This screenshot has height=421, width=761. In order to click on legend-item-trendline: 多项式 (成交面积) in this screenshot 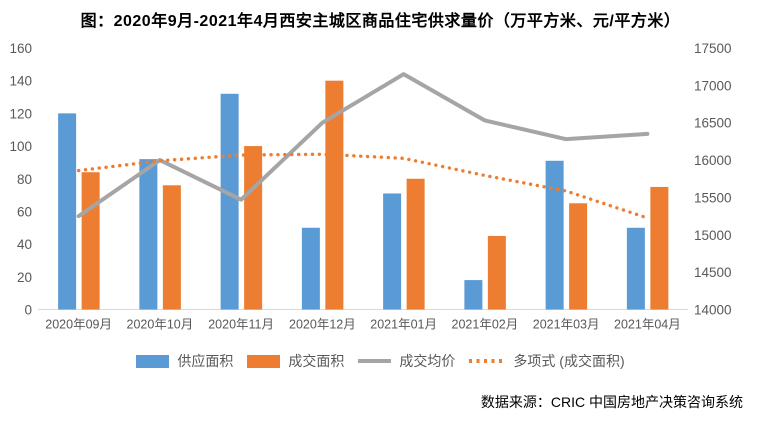, I will do `click(547, 361)`.